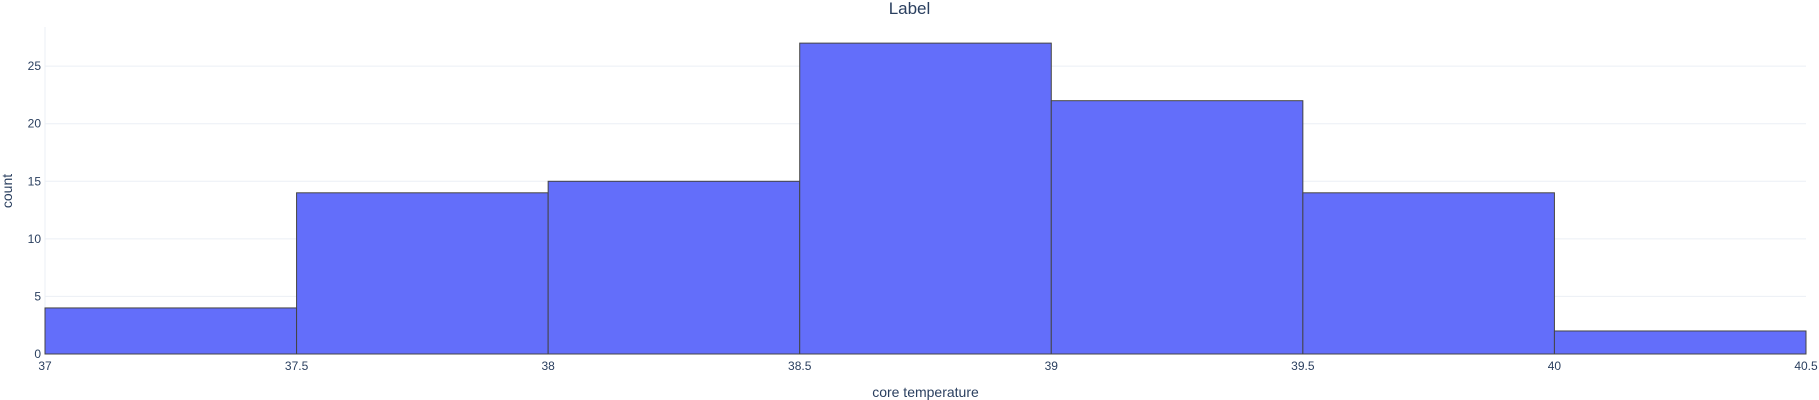 This screenshot has width=1819, height=400. Describe the element at coordinates (37, 296) in the screenshot. I see `y-tick-label: 5` at that location.